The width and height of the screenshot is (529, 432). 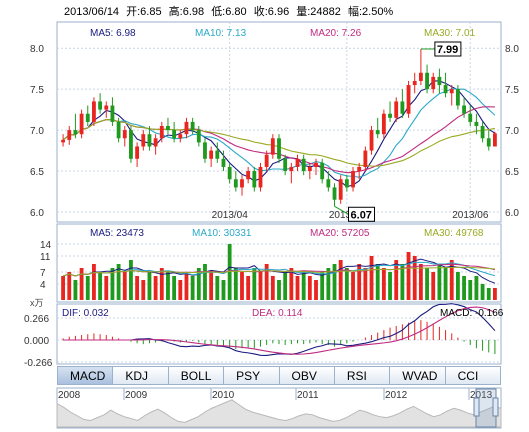 I want to click on quote-low: 低:6.80, so click(x=229, y=12).